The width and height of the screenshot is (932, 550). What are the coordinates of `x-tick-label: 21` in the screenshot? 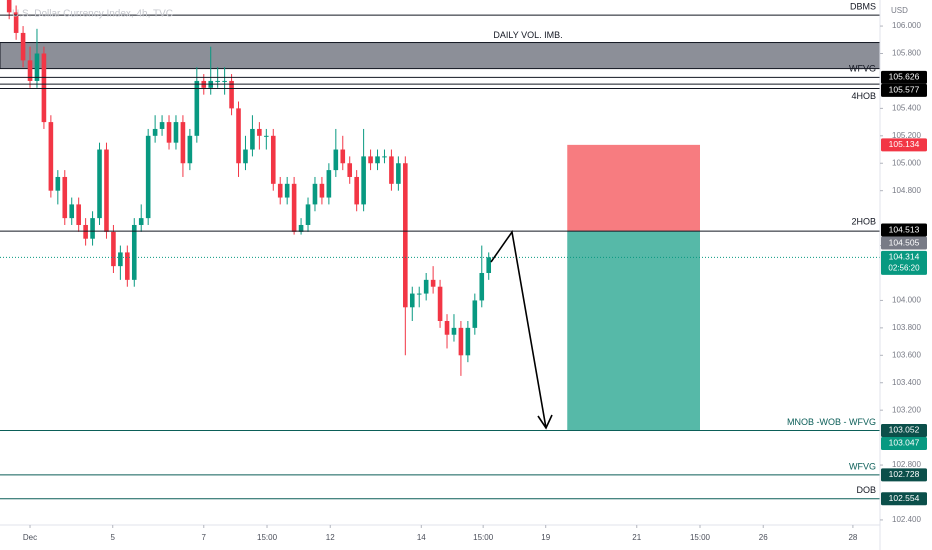 It's located at (636, 537).